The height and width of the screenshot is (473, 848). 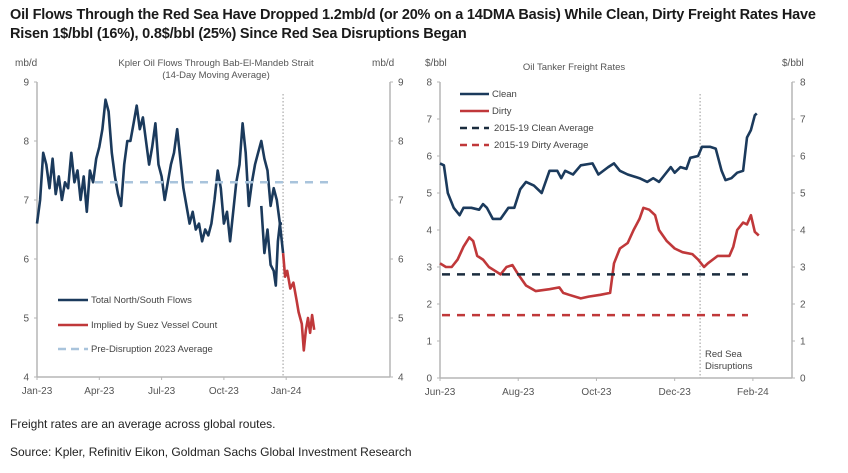 What do you see at coordinates (298, 302) in the screenshot?
I see `series-line-implied-by-suez-vessel-count` at bounding box center [298, 302].